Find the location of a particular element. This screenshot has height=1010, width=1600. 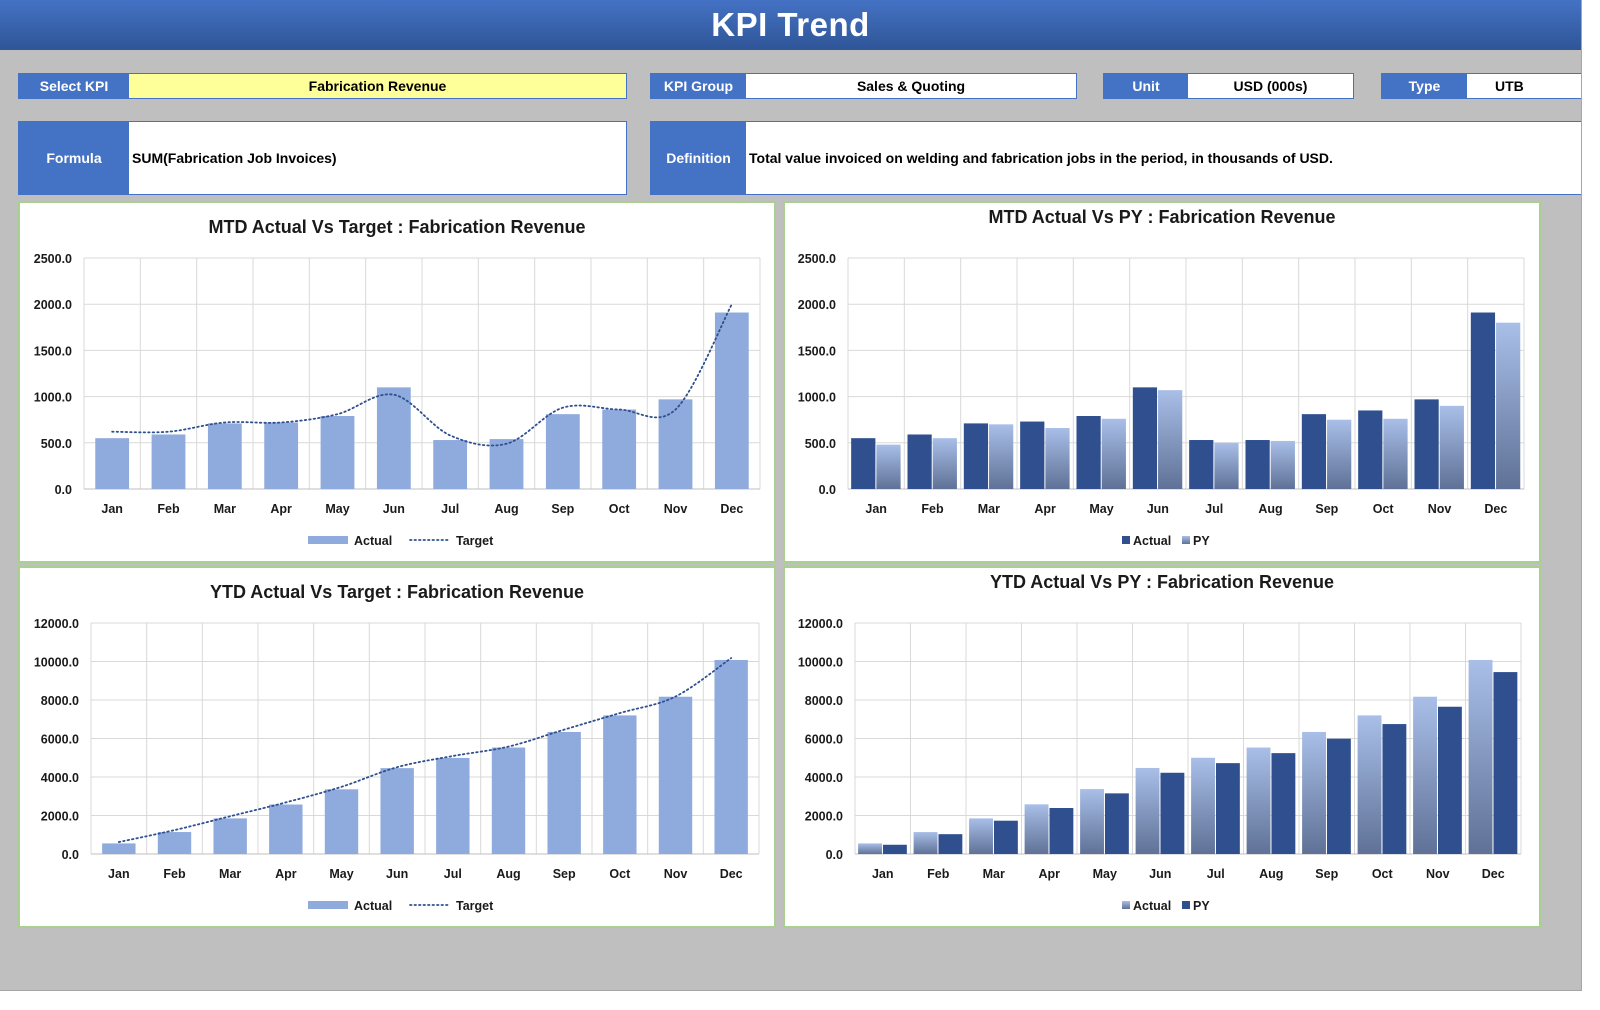

chart-title-ytd-py: YTD Actual Vs PY : Fabrication Revenue is located at coordinates (1162, 582).